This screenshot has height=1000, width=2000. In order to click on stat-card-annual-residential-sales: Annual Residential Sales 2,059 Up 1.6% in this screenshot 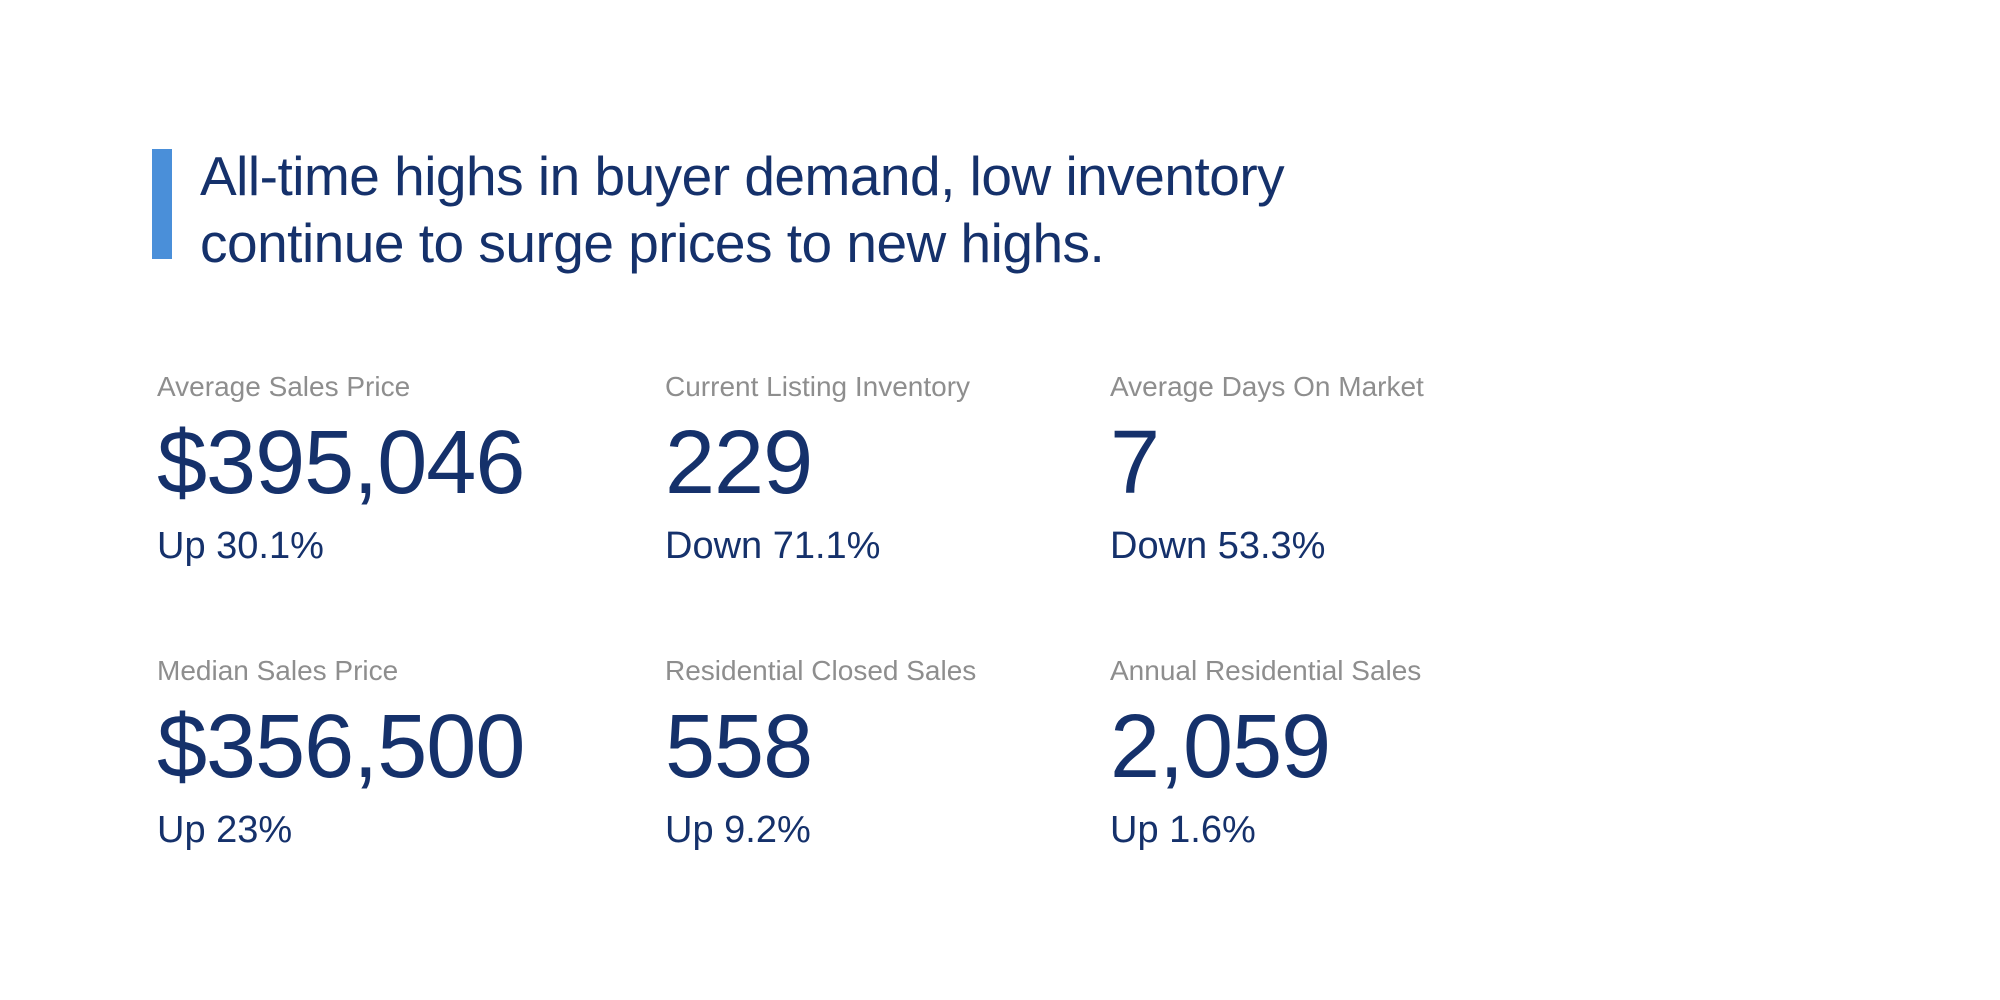, I will do `click(1470, 753)`.